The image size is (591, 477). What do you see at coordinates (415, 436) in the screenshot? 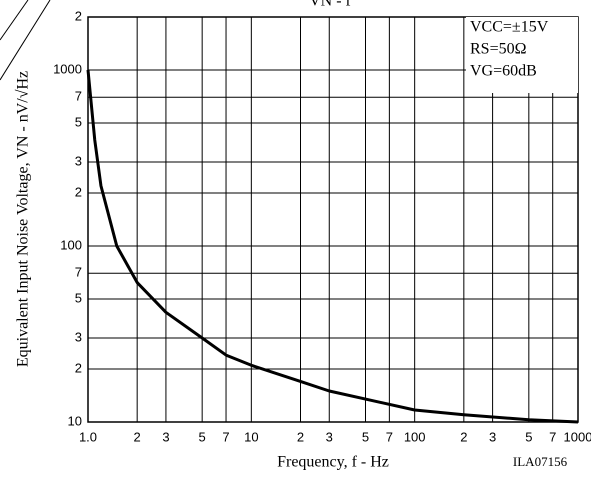
I see `x-tick-label: 100` at bounding box center [415, 436].